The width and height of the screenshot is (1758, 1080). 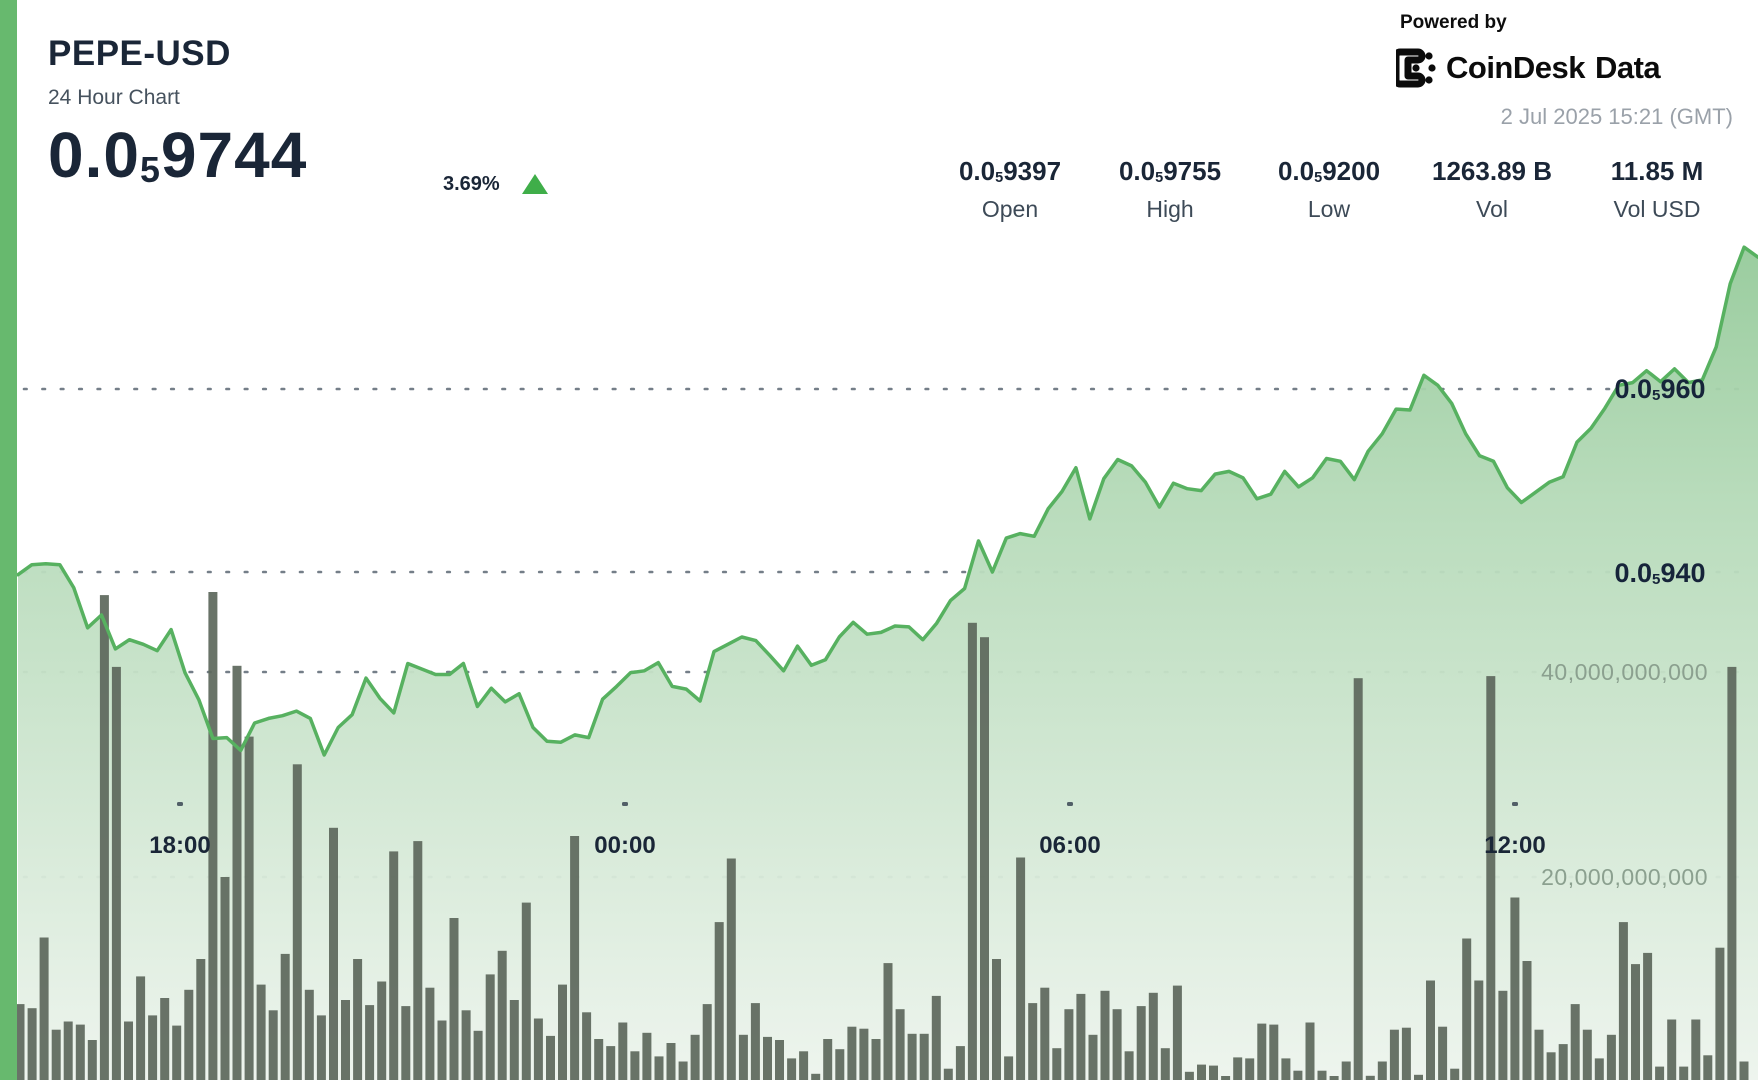 I want to click on accent-bar, so click(x=8, y=540).